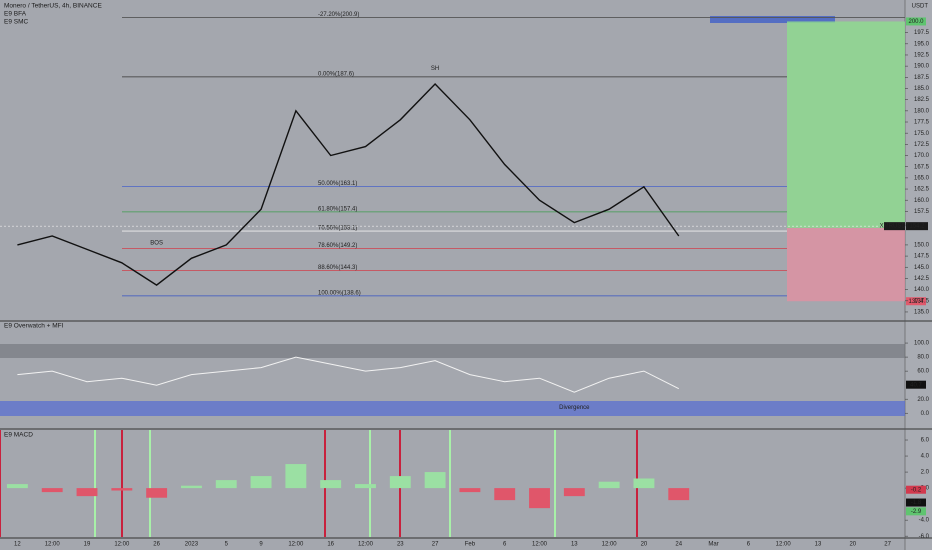  I want to click on fib-label: 50.00%(163.1), so click(337, 184).